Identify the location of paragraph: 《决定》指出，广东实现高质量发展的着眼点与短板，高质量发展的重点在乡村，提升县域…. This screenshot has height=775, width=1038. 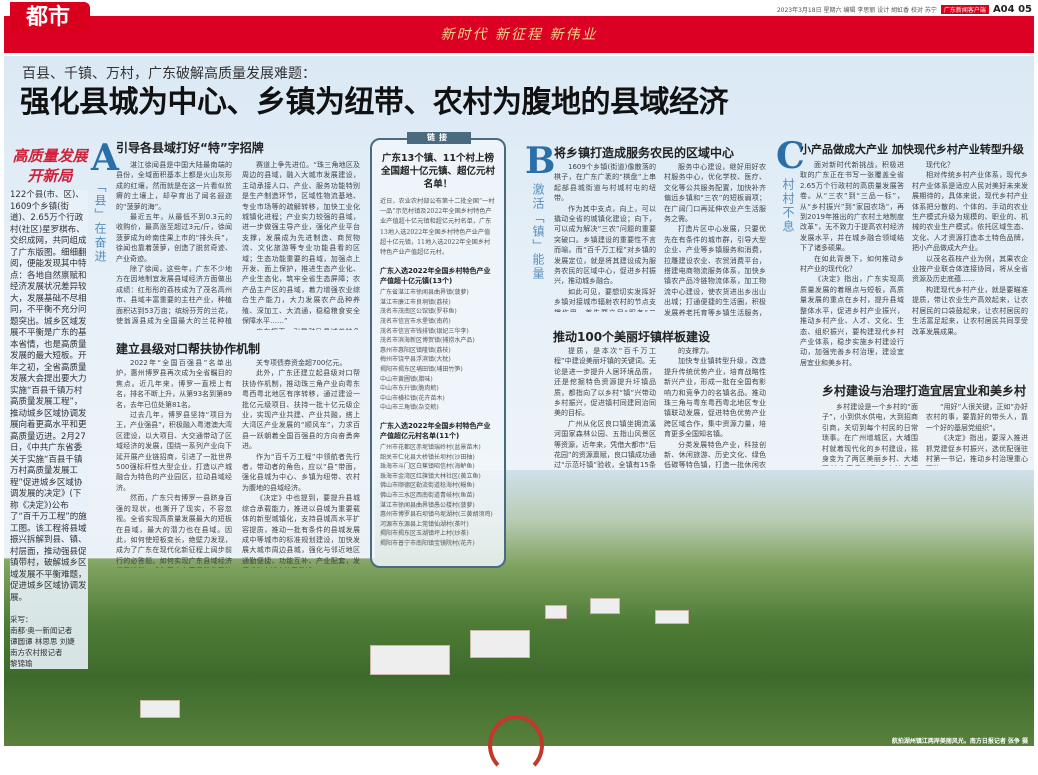
(852, 321).